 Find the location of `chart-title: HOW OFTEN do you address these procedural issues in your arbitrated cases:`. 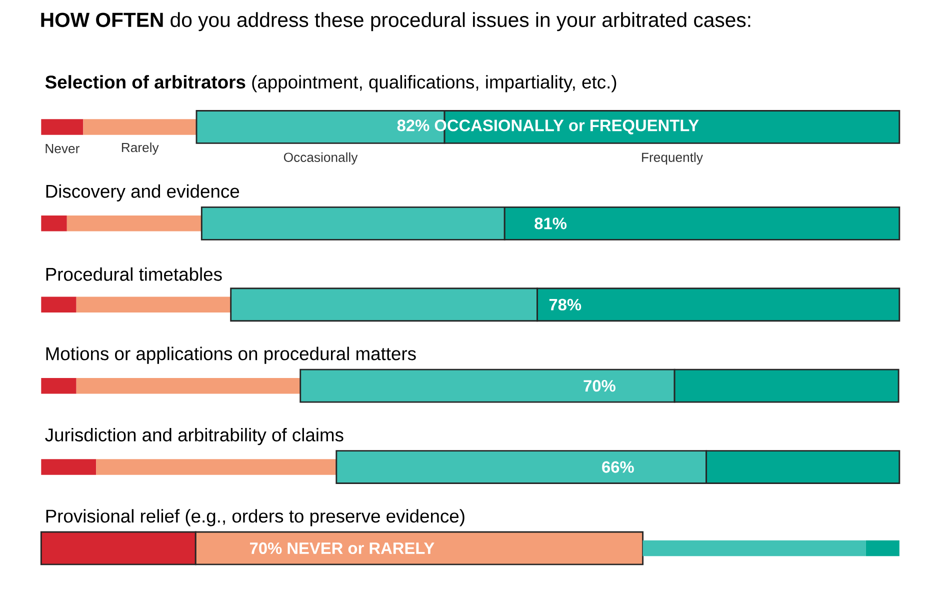

chart-title: HOW OFTEN do you address these procedural issues in your arbitrated cases: is located at coordinates (395, 21).